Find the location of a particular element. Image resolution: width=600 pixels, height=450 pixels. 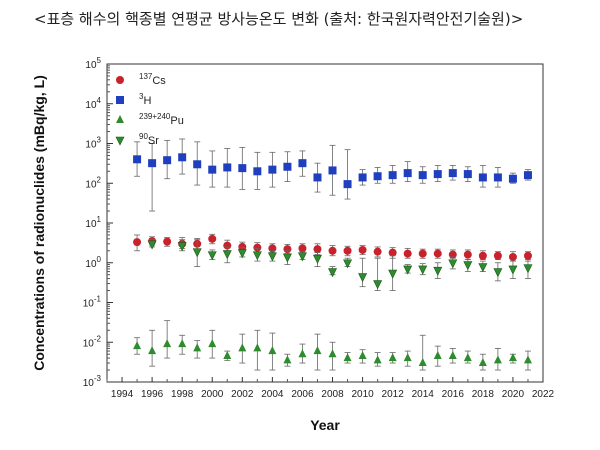

y-tick-label: 10⁵ is located at coordinates (93, 63).